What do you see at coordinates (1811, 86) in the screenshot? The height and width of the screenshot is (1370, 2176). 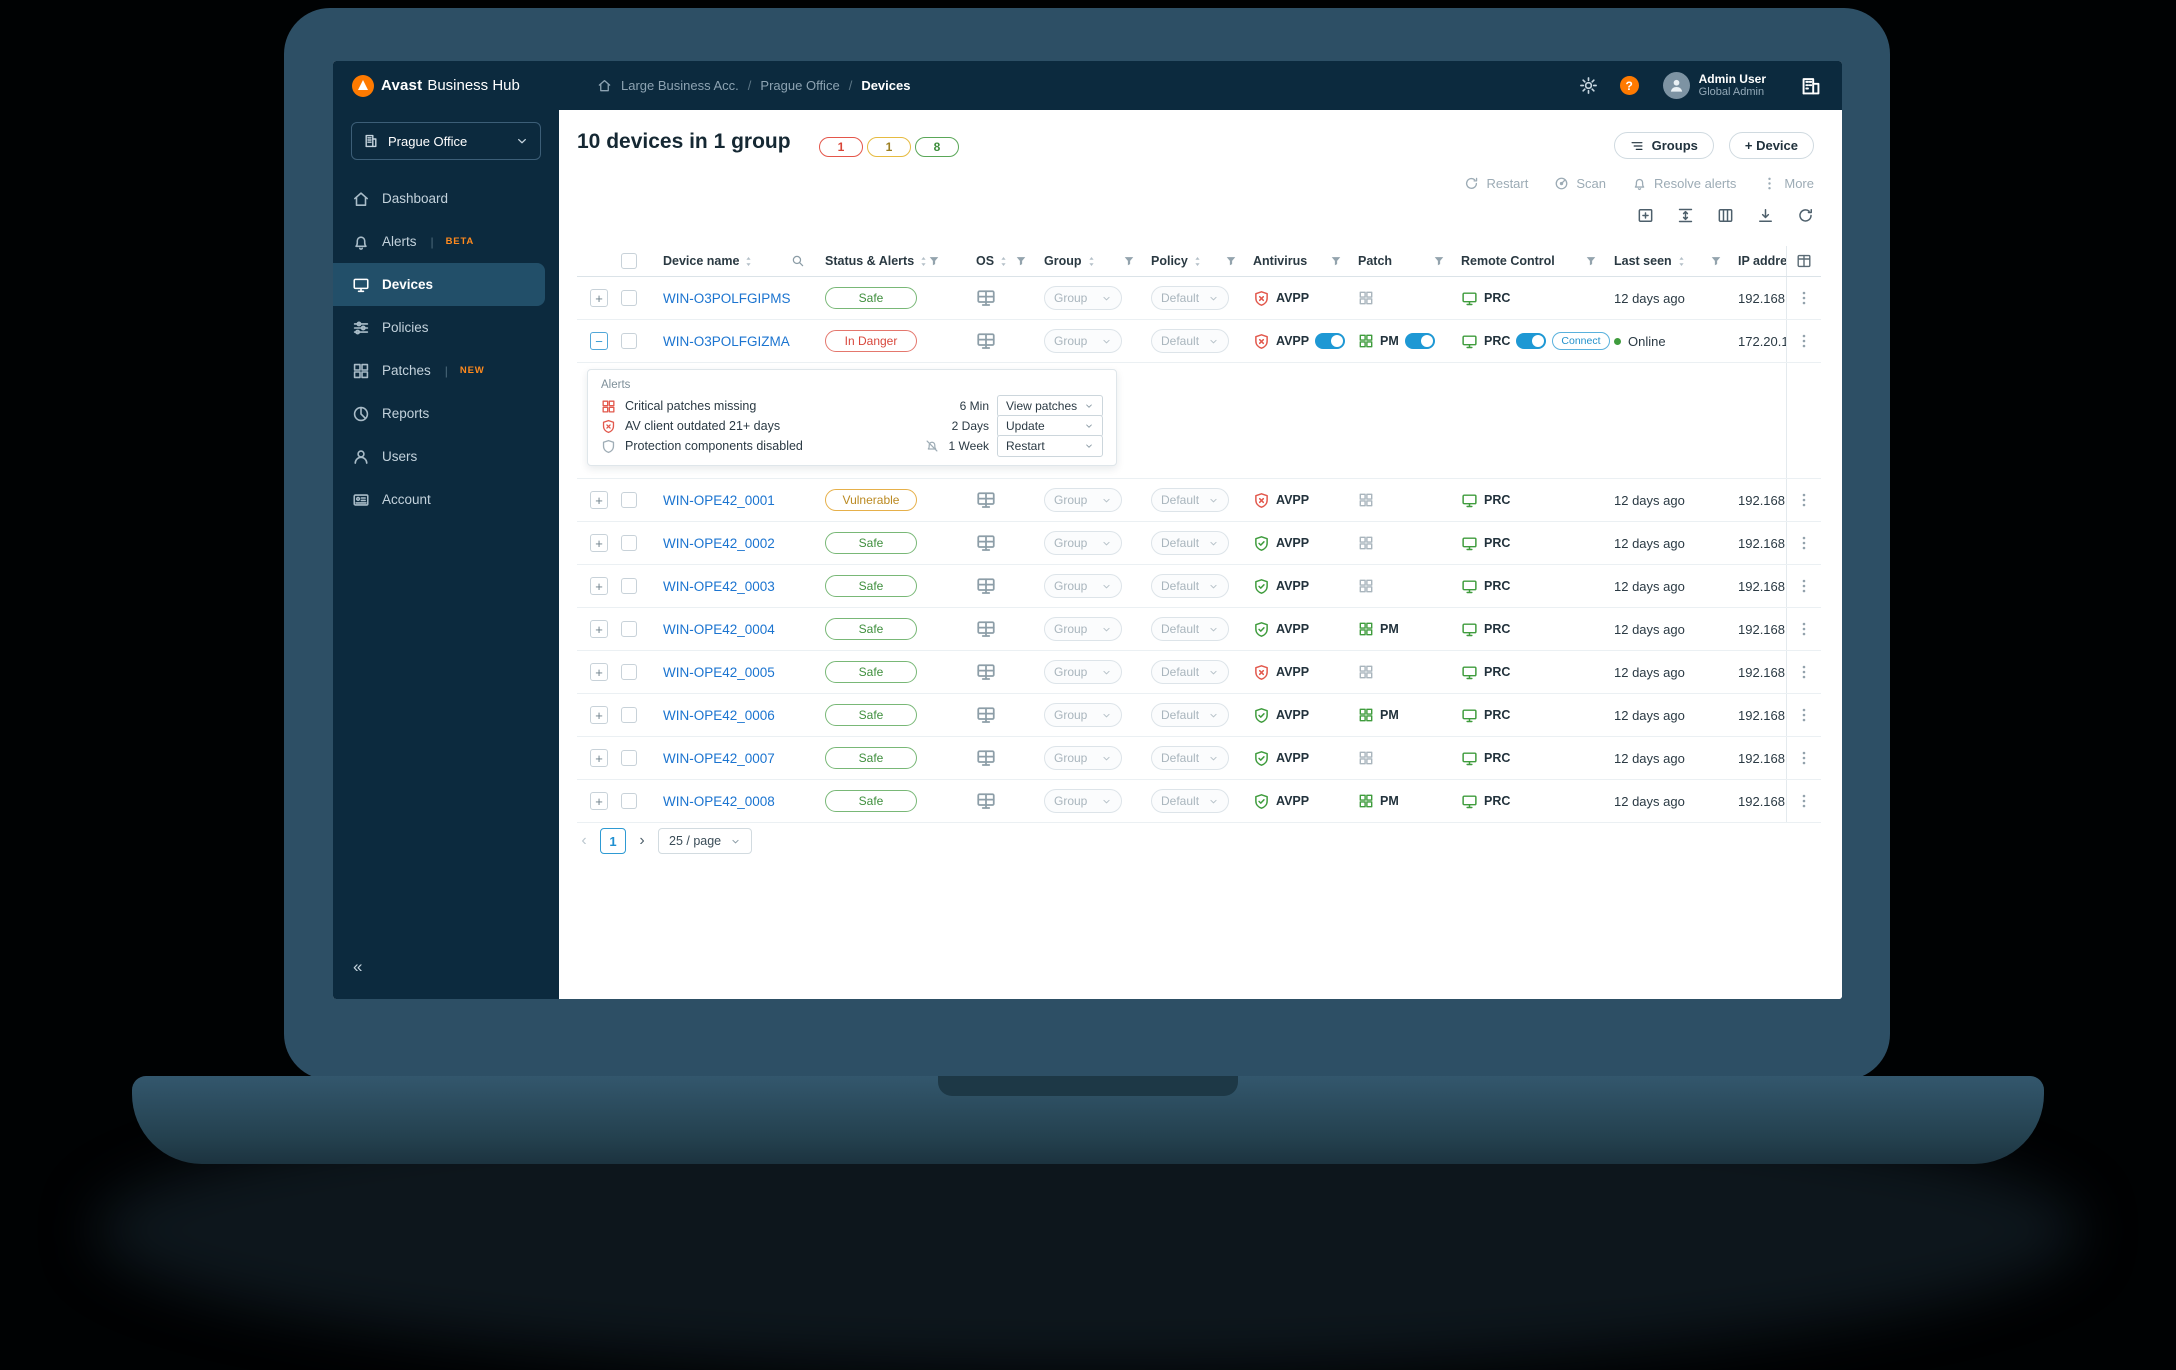 I see `org-switcher-icon` at bounding box center [1811, 86].